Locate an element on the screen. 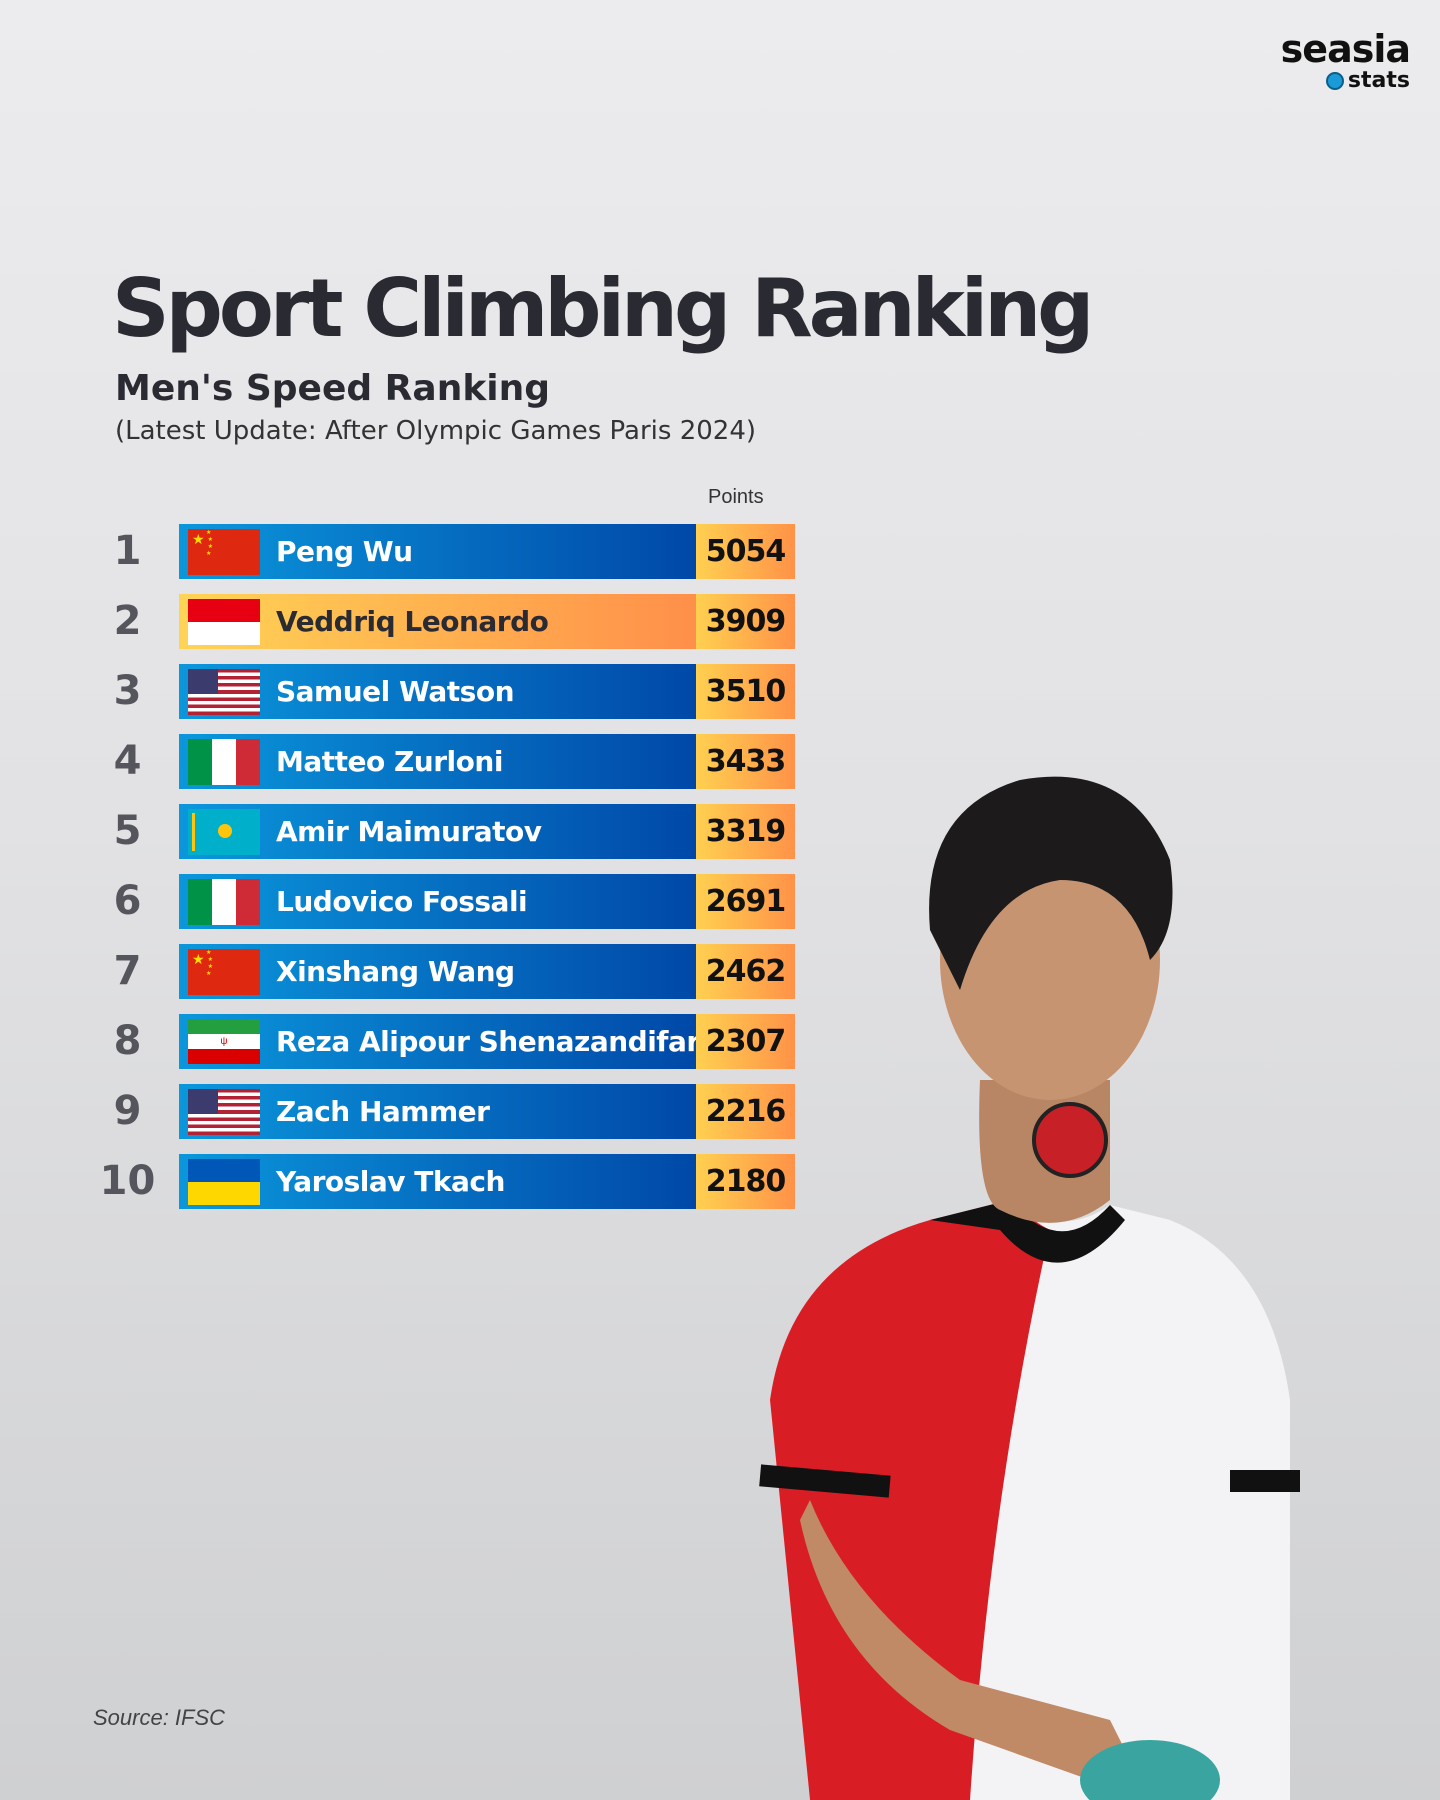  ranking-row: 4 Matteo Zurloni 3433 is located at coordinates (442, 761).